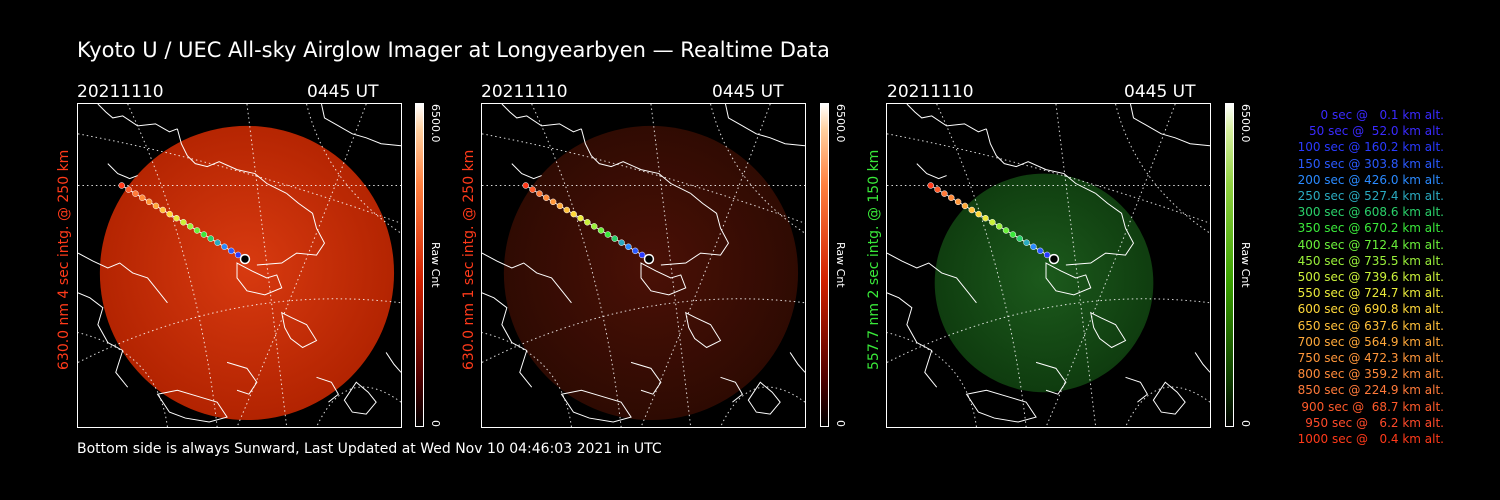 This screenshot has width=1500, height=500. Describe the element at coordinates (64, 259) in the screenshot. I see `panel-1-side-label: 630.0 nm 4 sec intg. @ 250 km` at that location.